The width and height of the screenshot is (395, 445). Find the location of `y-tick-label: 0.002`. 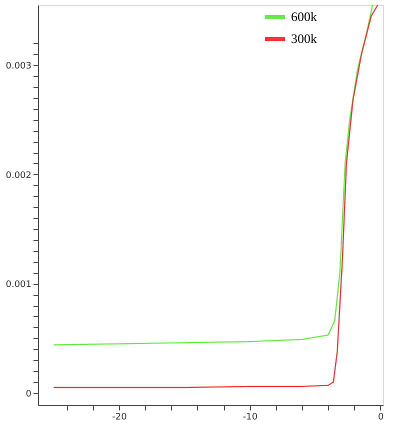

y-tick-label: 0.002 is located at coordinates (19, 175).